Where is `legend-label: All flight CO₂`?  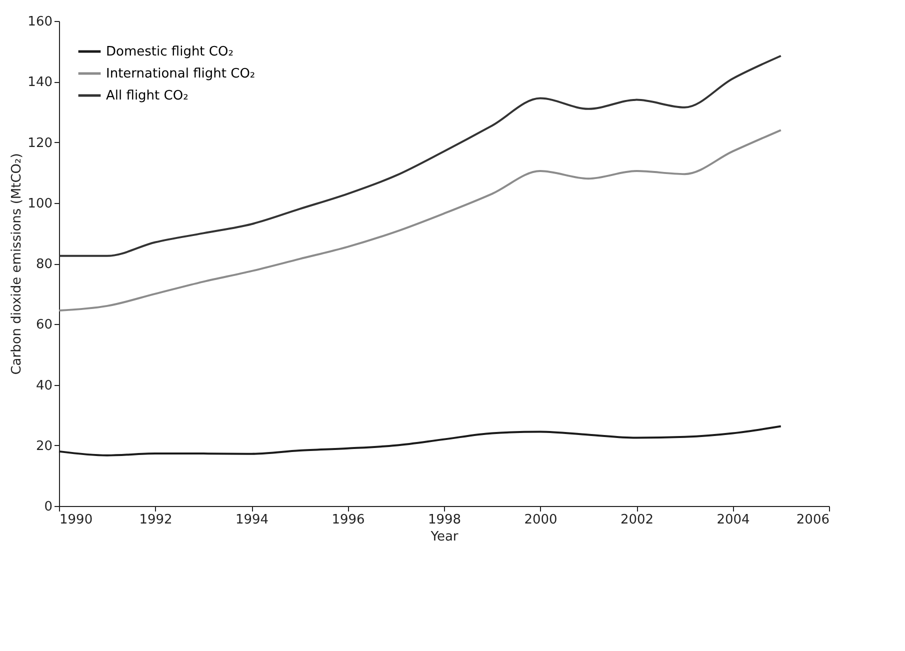
legend-label: All flight CO₂ is located at coordinates (147, 96).